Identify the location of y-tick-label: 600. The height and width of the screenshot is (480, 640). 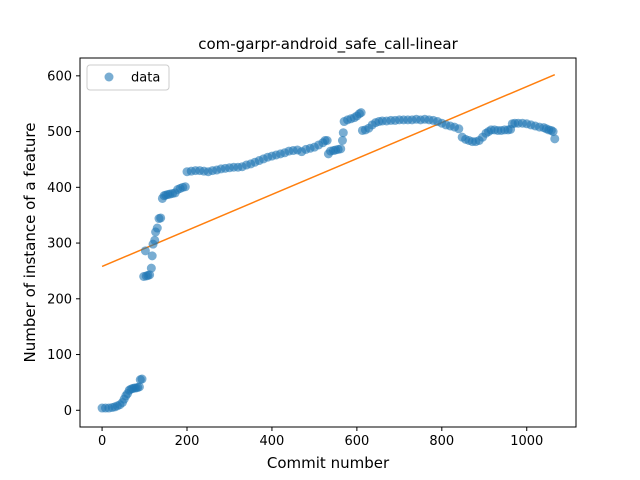
(59, 76).